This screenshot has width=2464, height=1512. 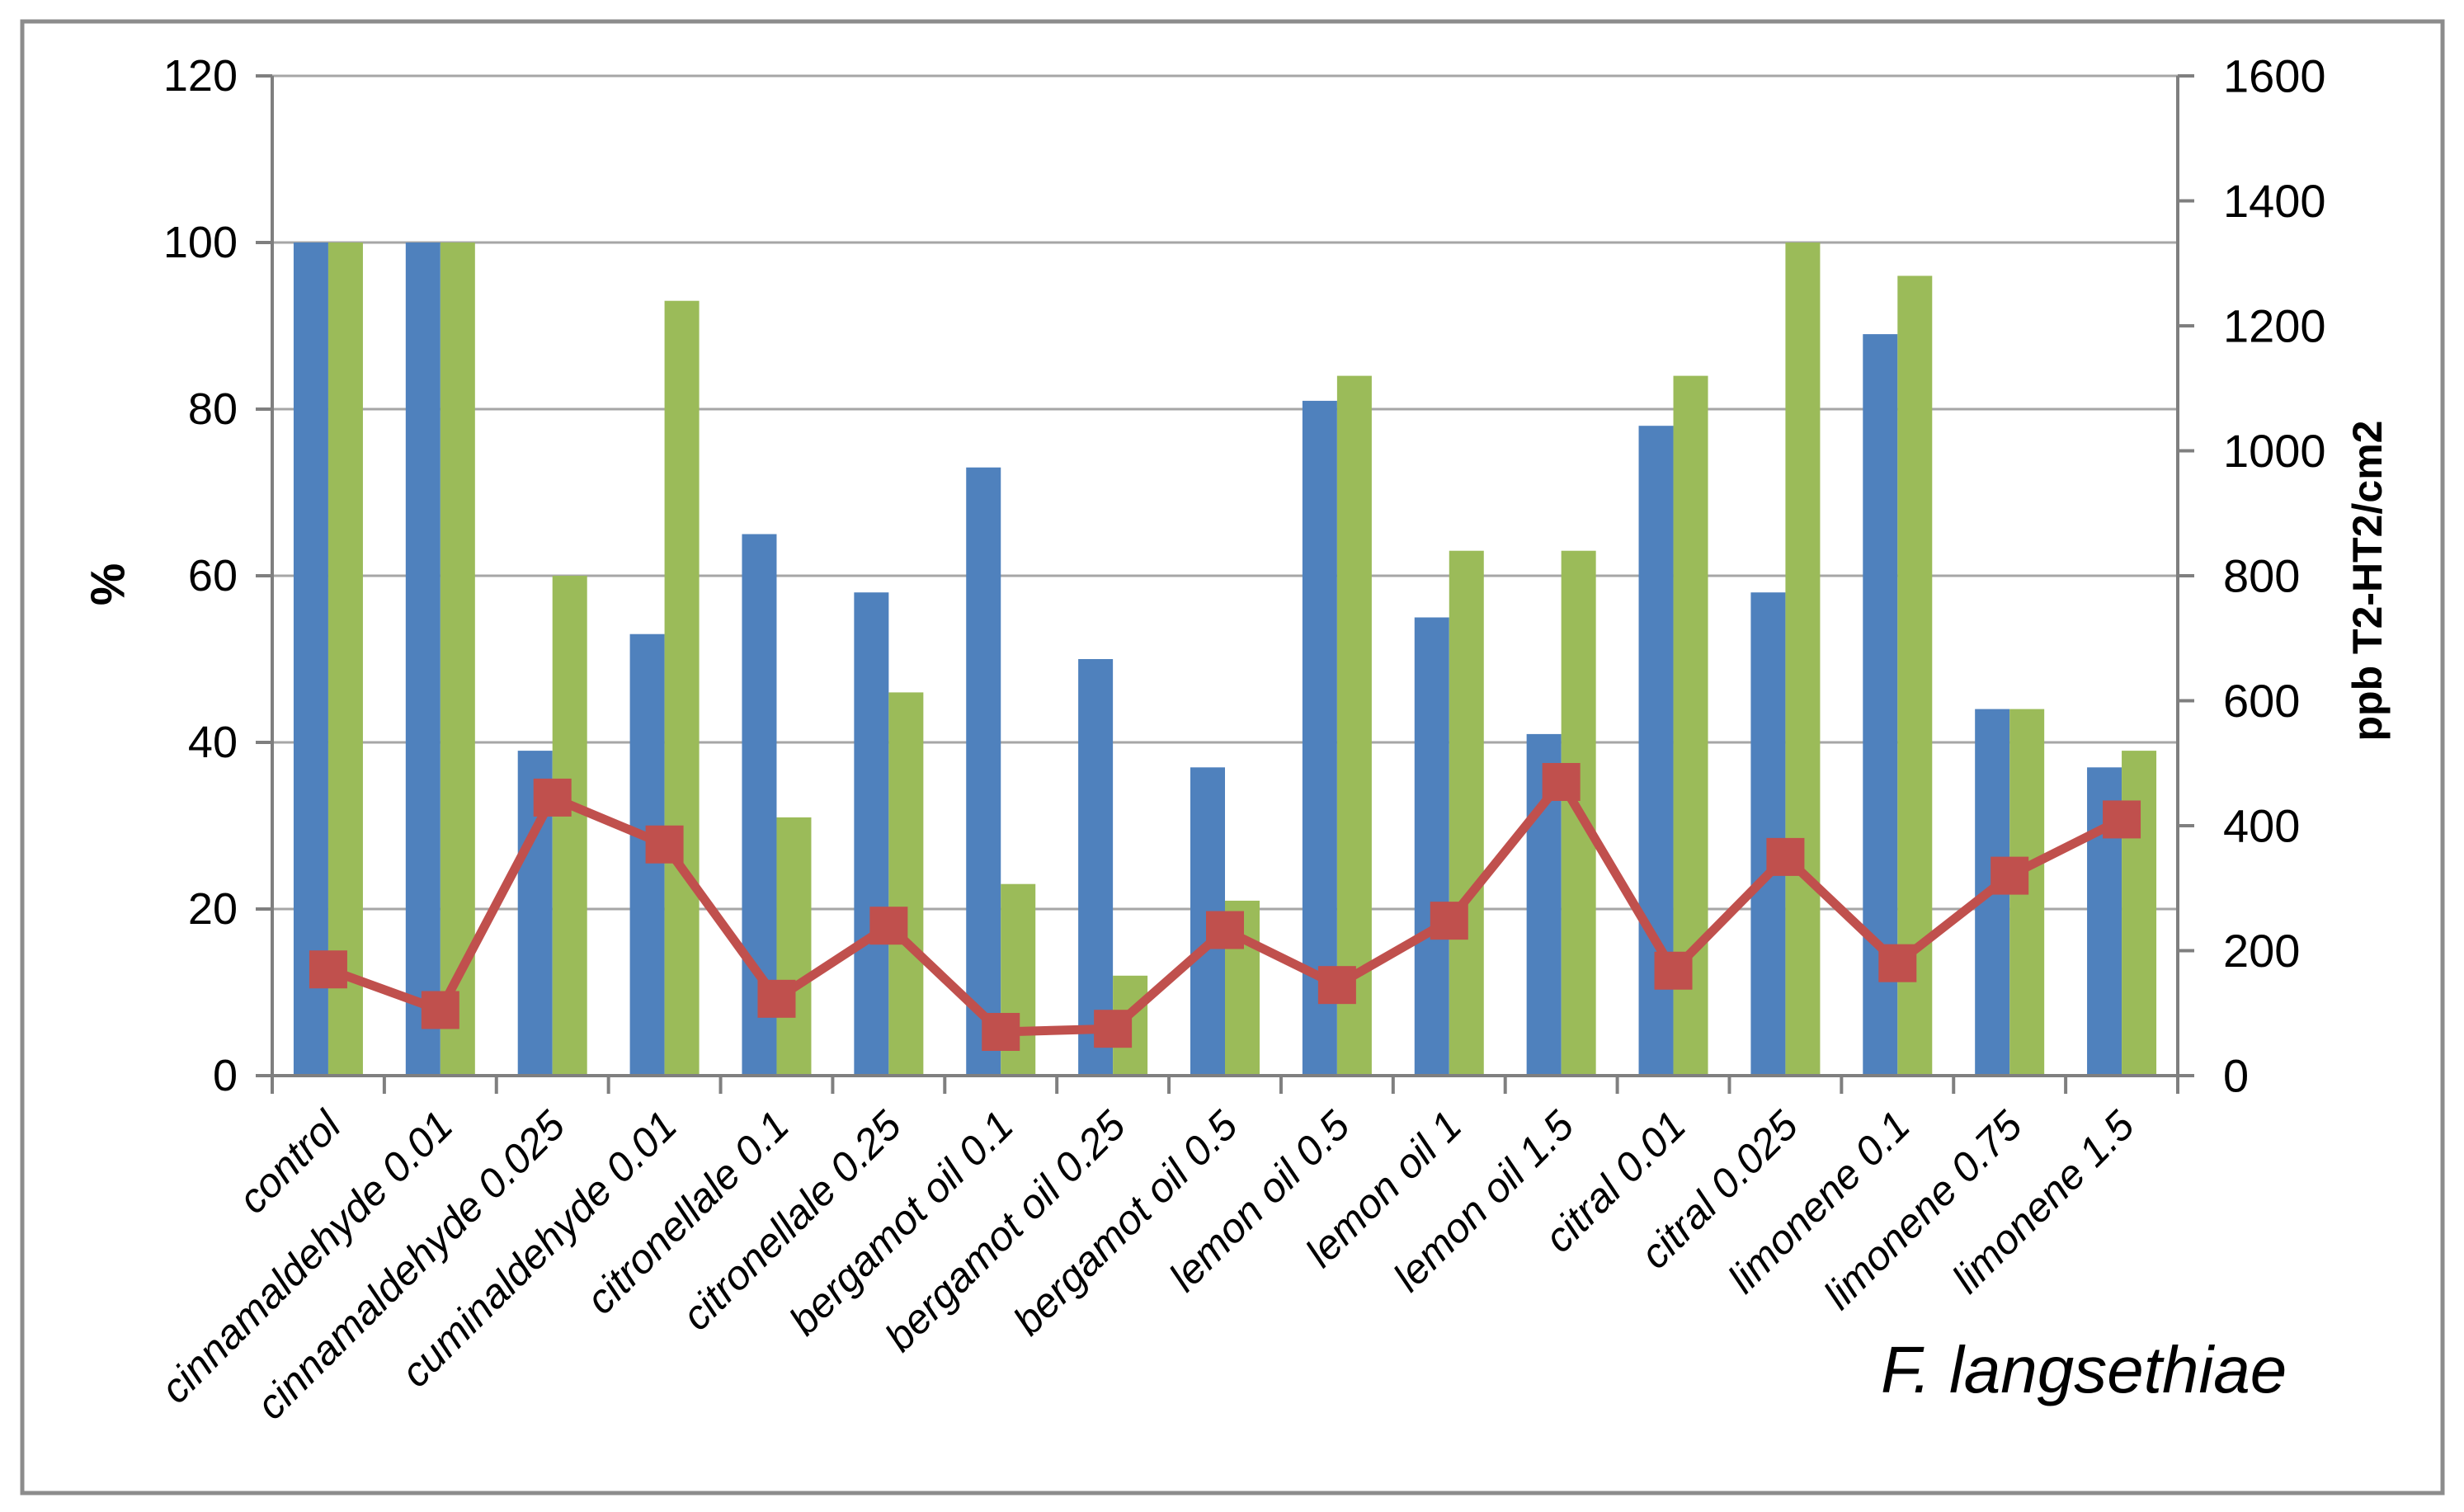 I want to click on left-axis-tick-label: 20, so click(x=213, y=909).